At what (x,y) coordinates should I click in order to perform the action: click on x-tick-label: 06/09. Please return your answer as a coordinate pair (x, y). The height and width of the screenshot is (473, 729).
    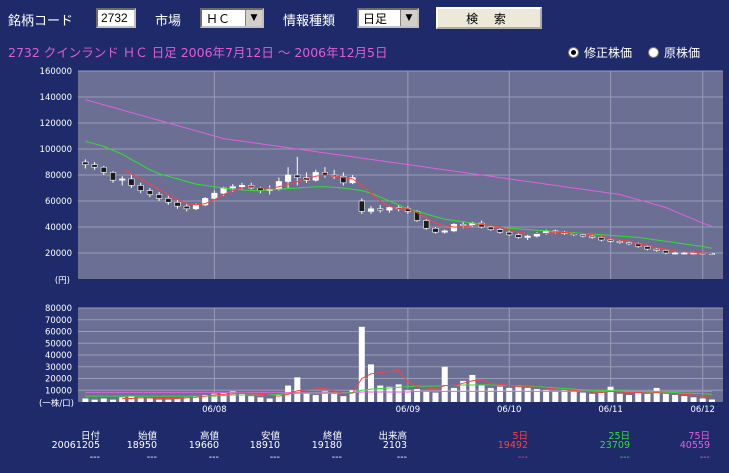
    Looking at the image, I should click on (408, 408).